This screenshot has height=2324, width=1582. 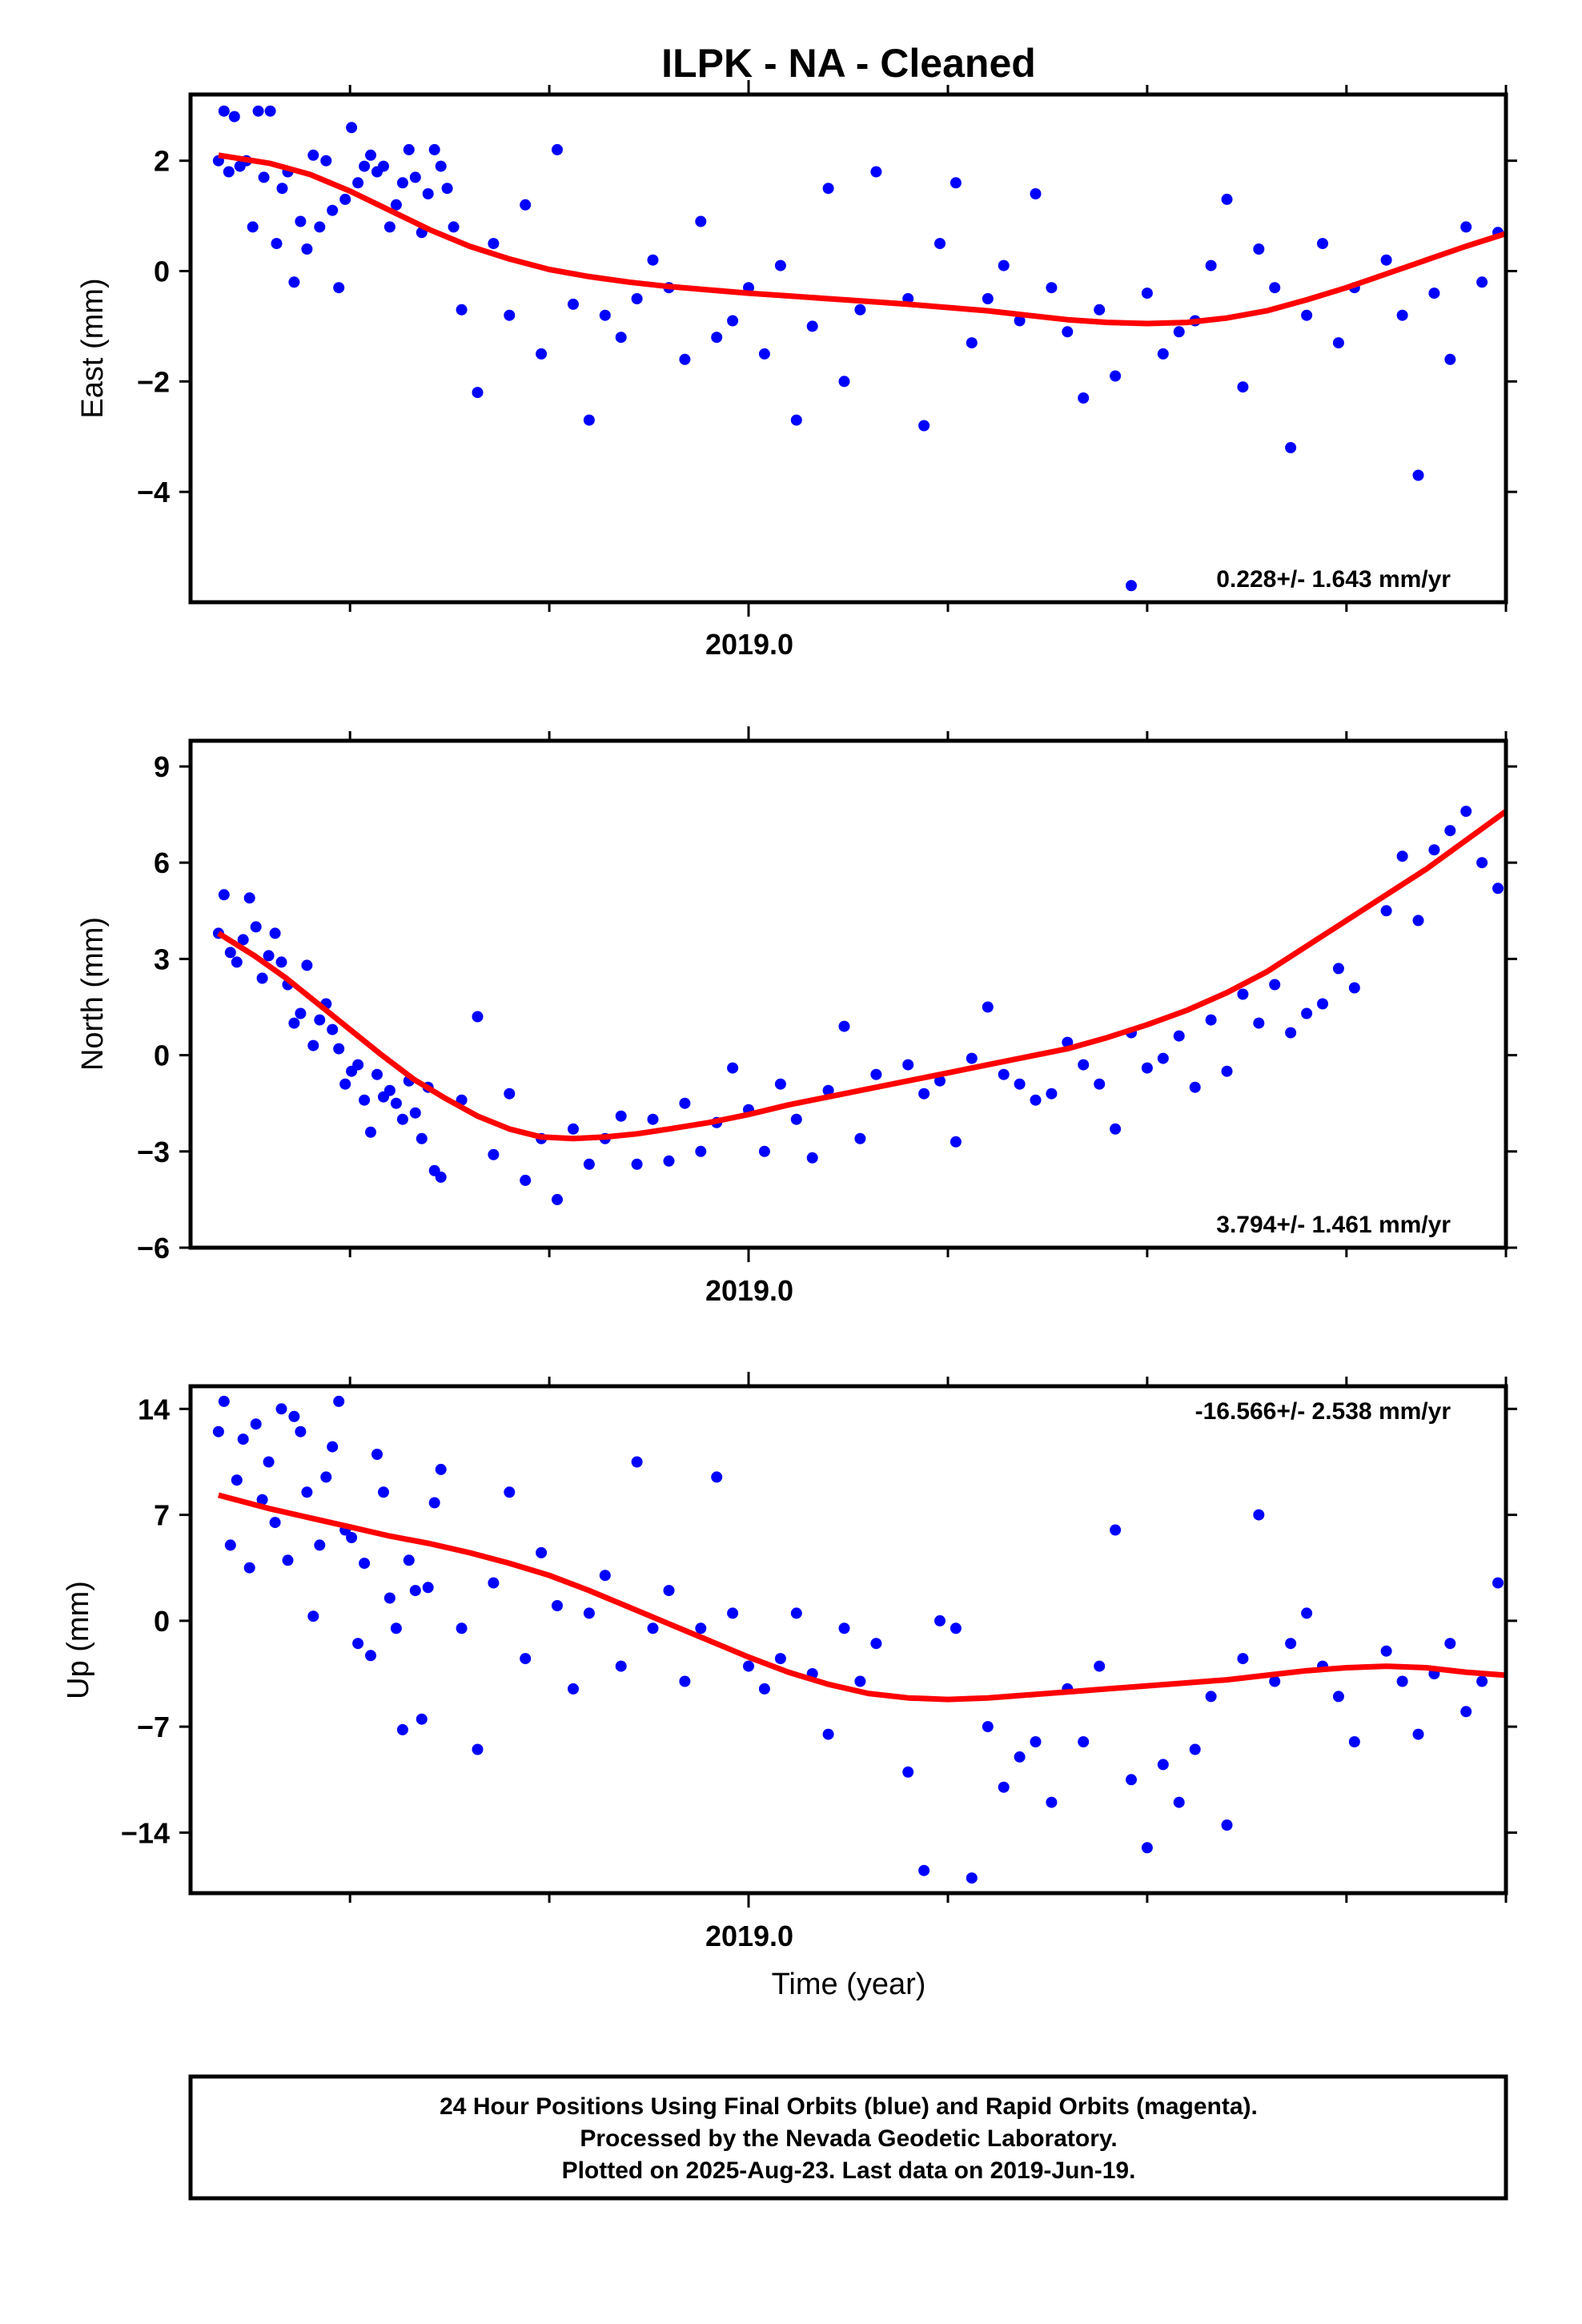 I want to click on up-fit-curve, so click(x=863, y=1597).